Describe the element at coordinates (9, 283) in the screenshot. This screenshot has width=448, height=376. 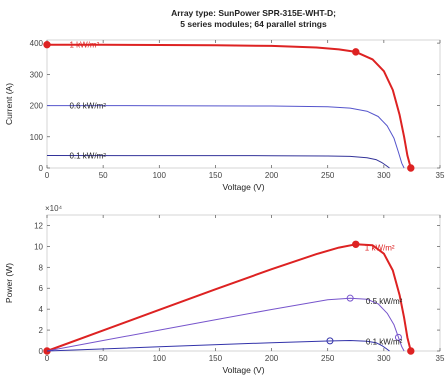
I see `y-axis-label: Power (W)` at that location.